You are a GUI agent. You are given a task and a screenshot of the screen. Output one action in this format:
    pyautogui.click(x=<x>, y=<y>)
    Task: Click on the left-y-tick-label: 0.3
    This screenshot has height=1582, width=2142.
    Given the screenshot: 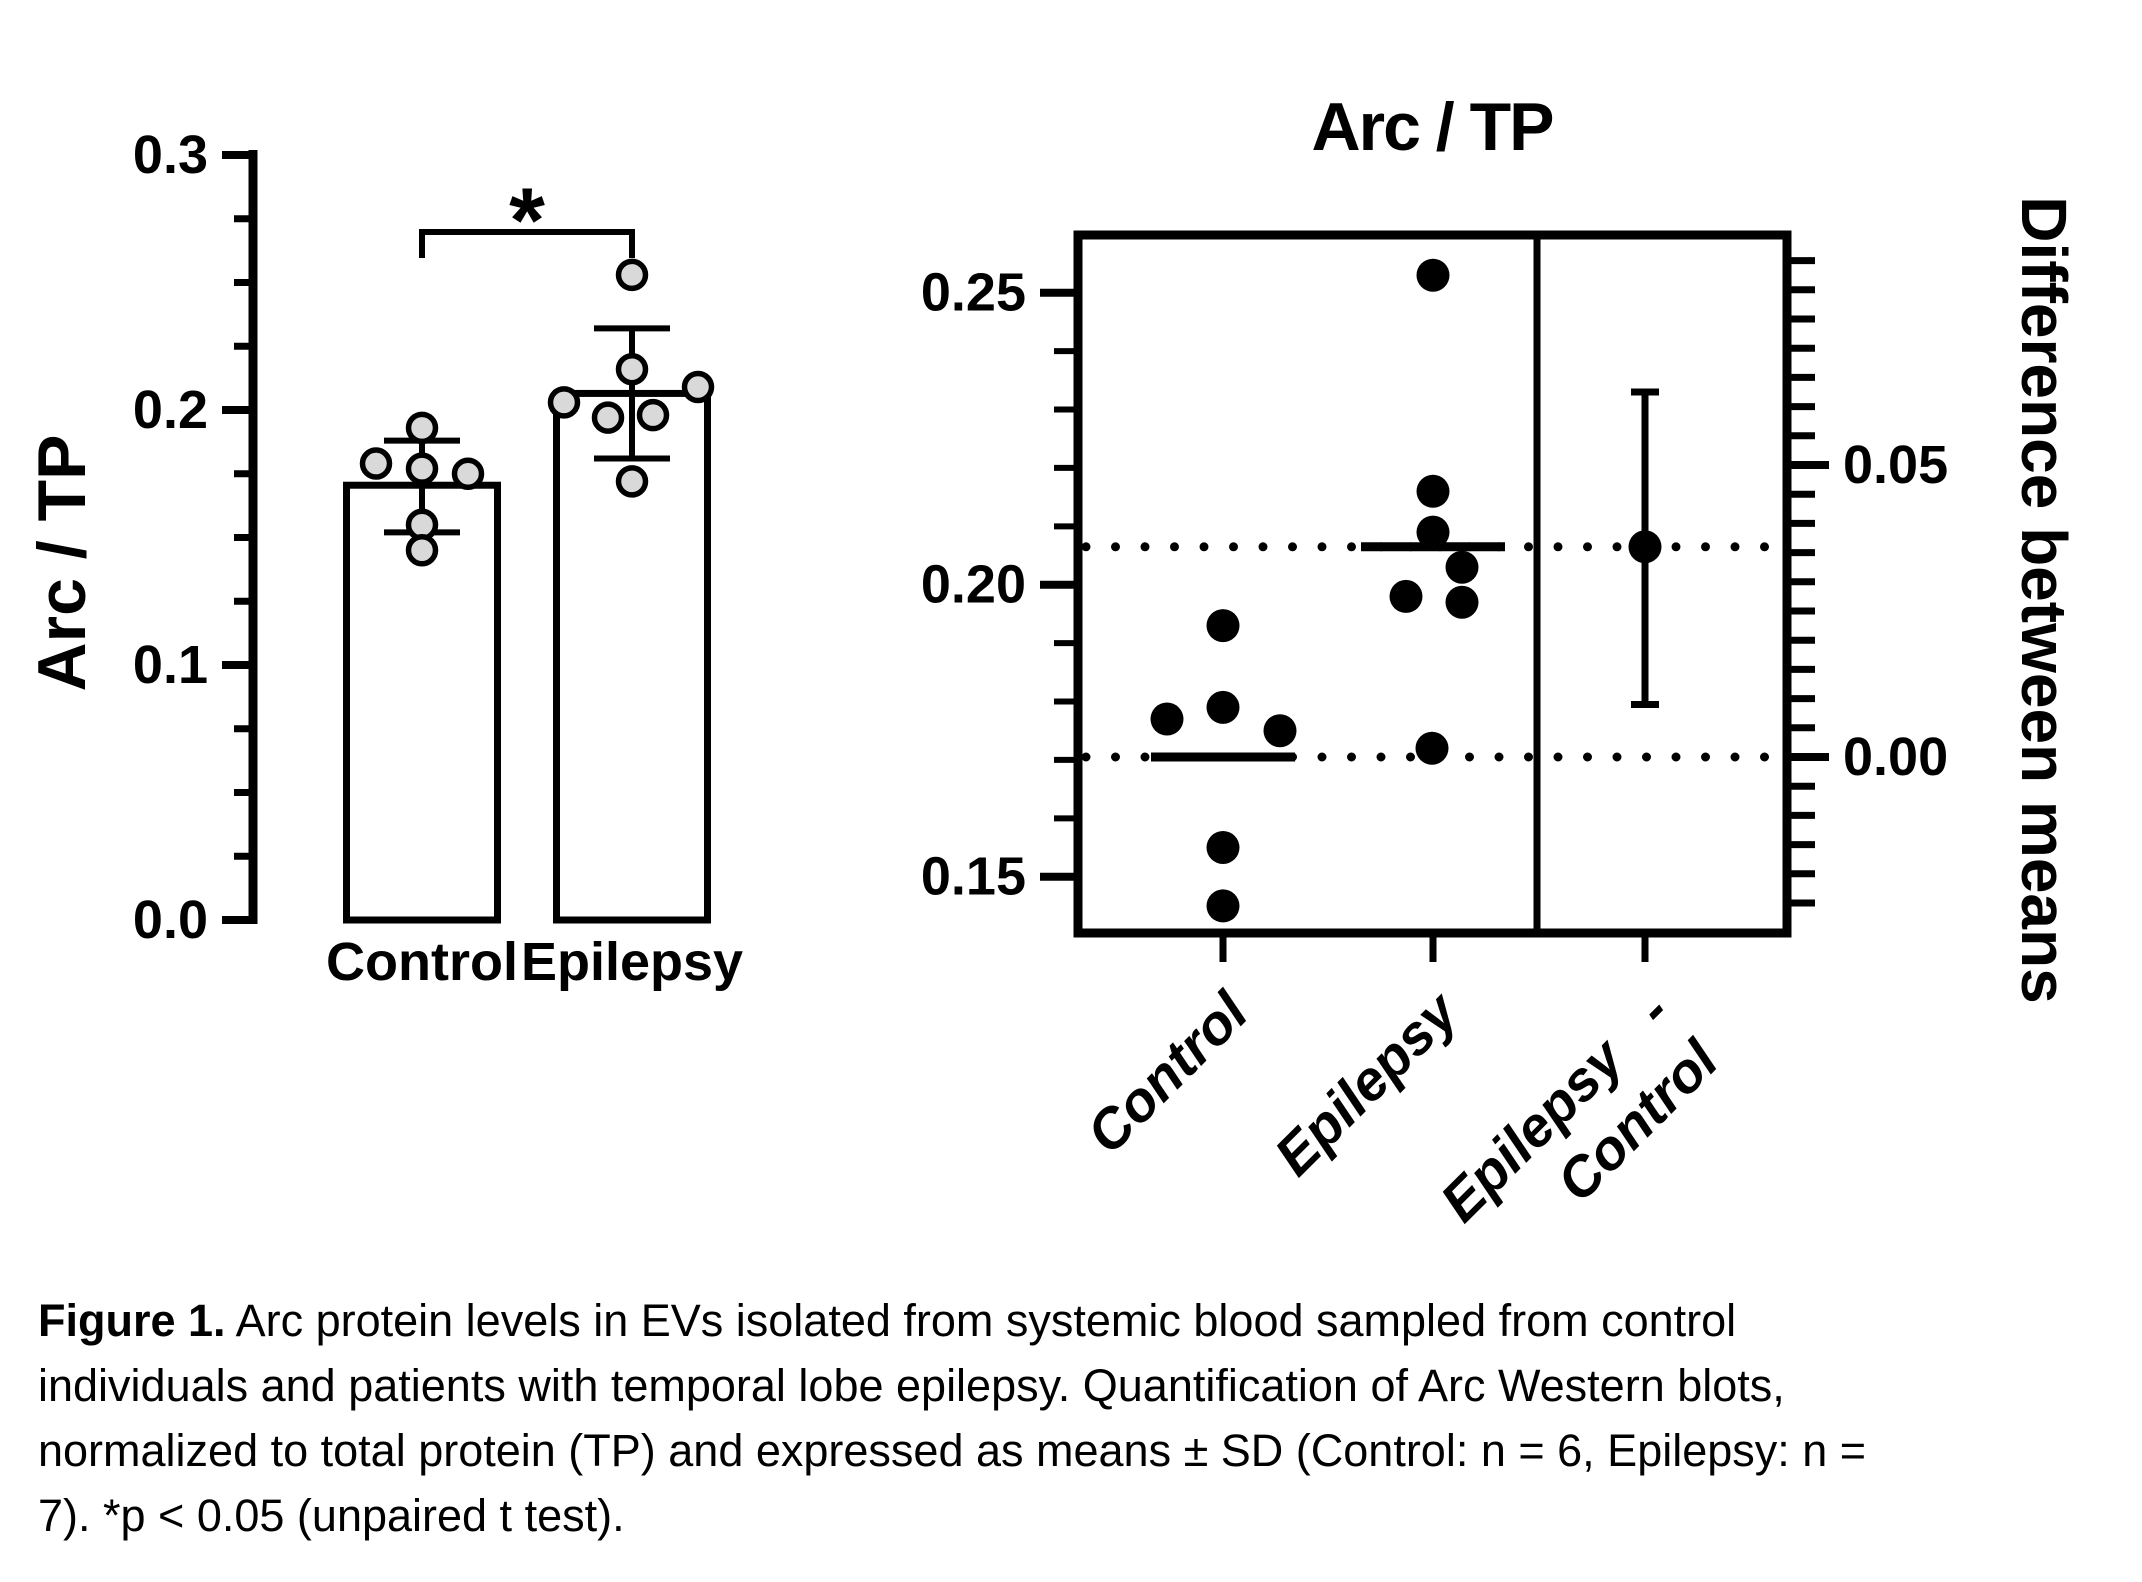 What is the action you would take?
    pyautogui.click(x=170, y=155)
    